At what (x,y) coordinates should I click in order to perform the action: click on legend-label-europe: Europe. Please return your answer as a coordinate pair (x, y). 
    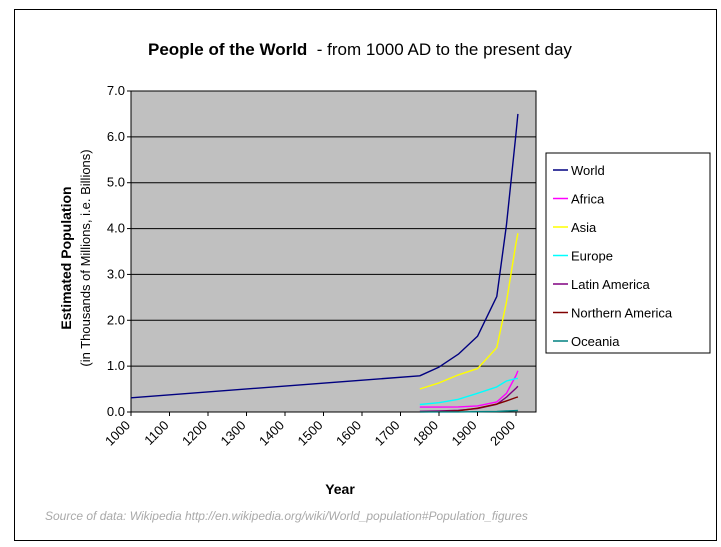
    Looking at the image, I should click on (592, 256).